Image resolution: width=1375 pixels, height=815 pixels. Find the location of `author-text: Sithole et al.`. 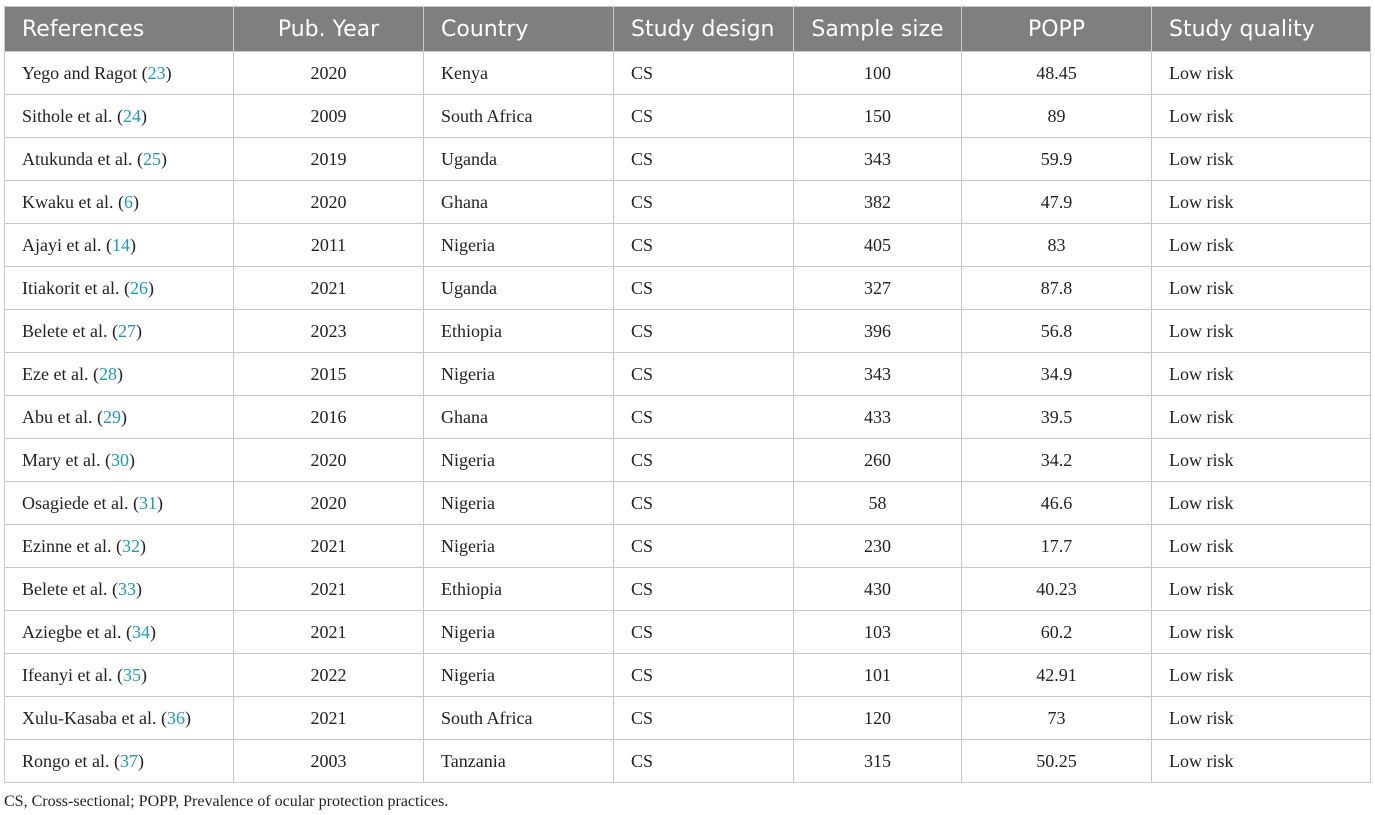

author-text: Sithole et al. is located at coordinates (67, 115).